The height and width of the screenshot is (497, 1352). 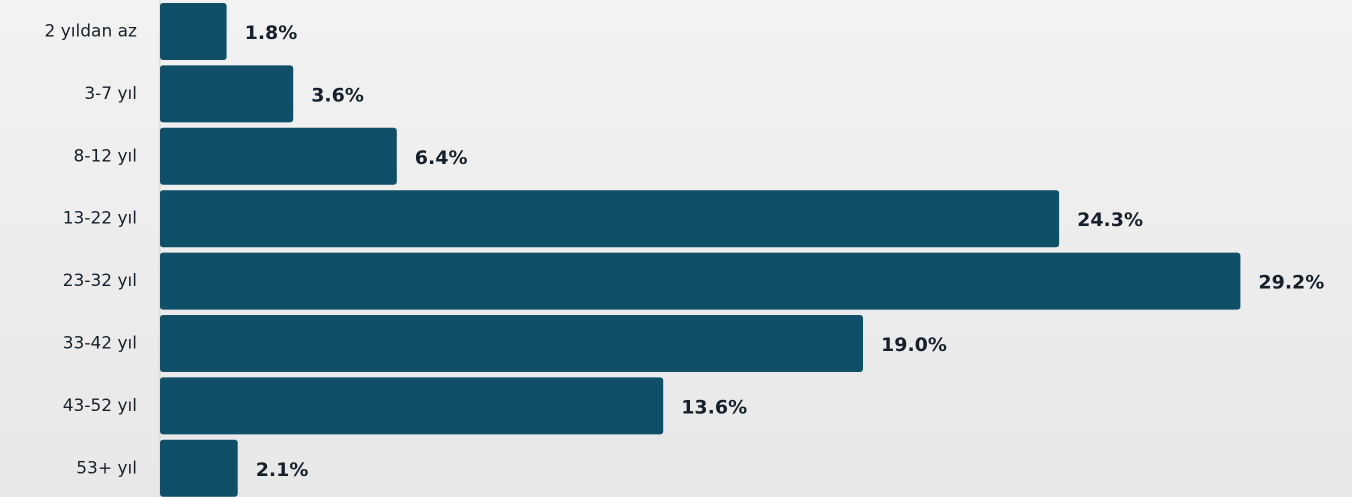 What do you see at coordinates (914, 345) in the screenshot?
I see `value-label: 19.0%` at bounding box center [914, 345].